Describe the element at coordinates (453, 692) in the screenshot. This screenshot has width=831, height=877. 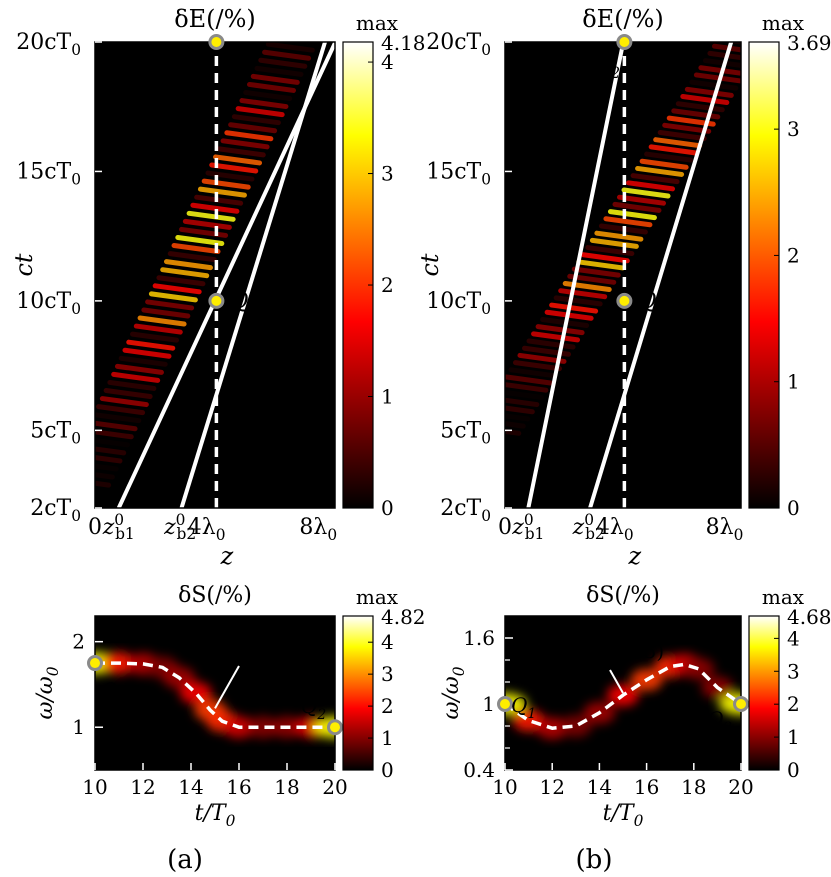
I see `y-axis-label: ω/ω0` at that location.